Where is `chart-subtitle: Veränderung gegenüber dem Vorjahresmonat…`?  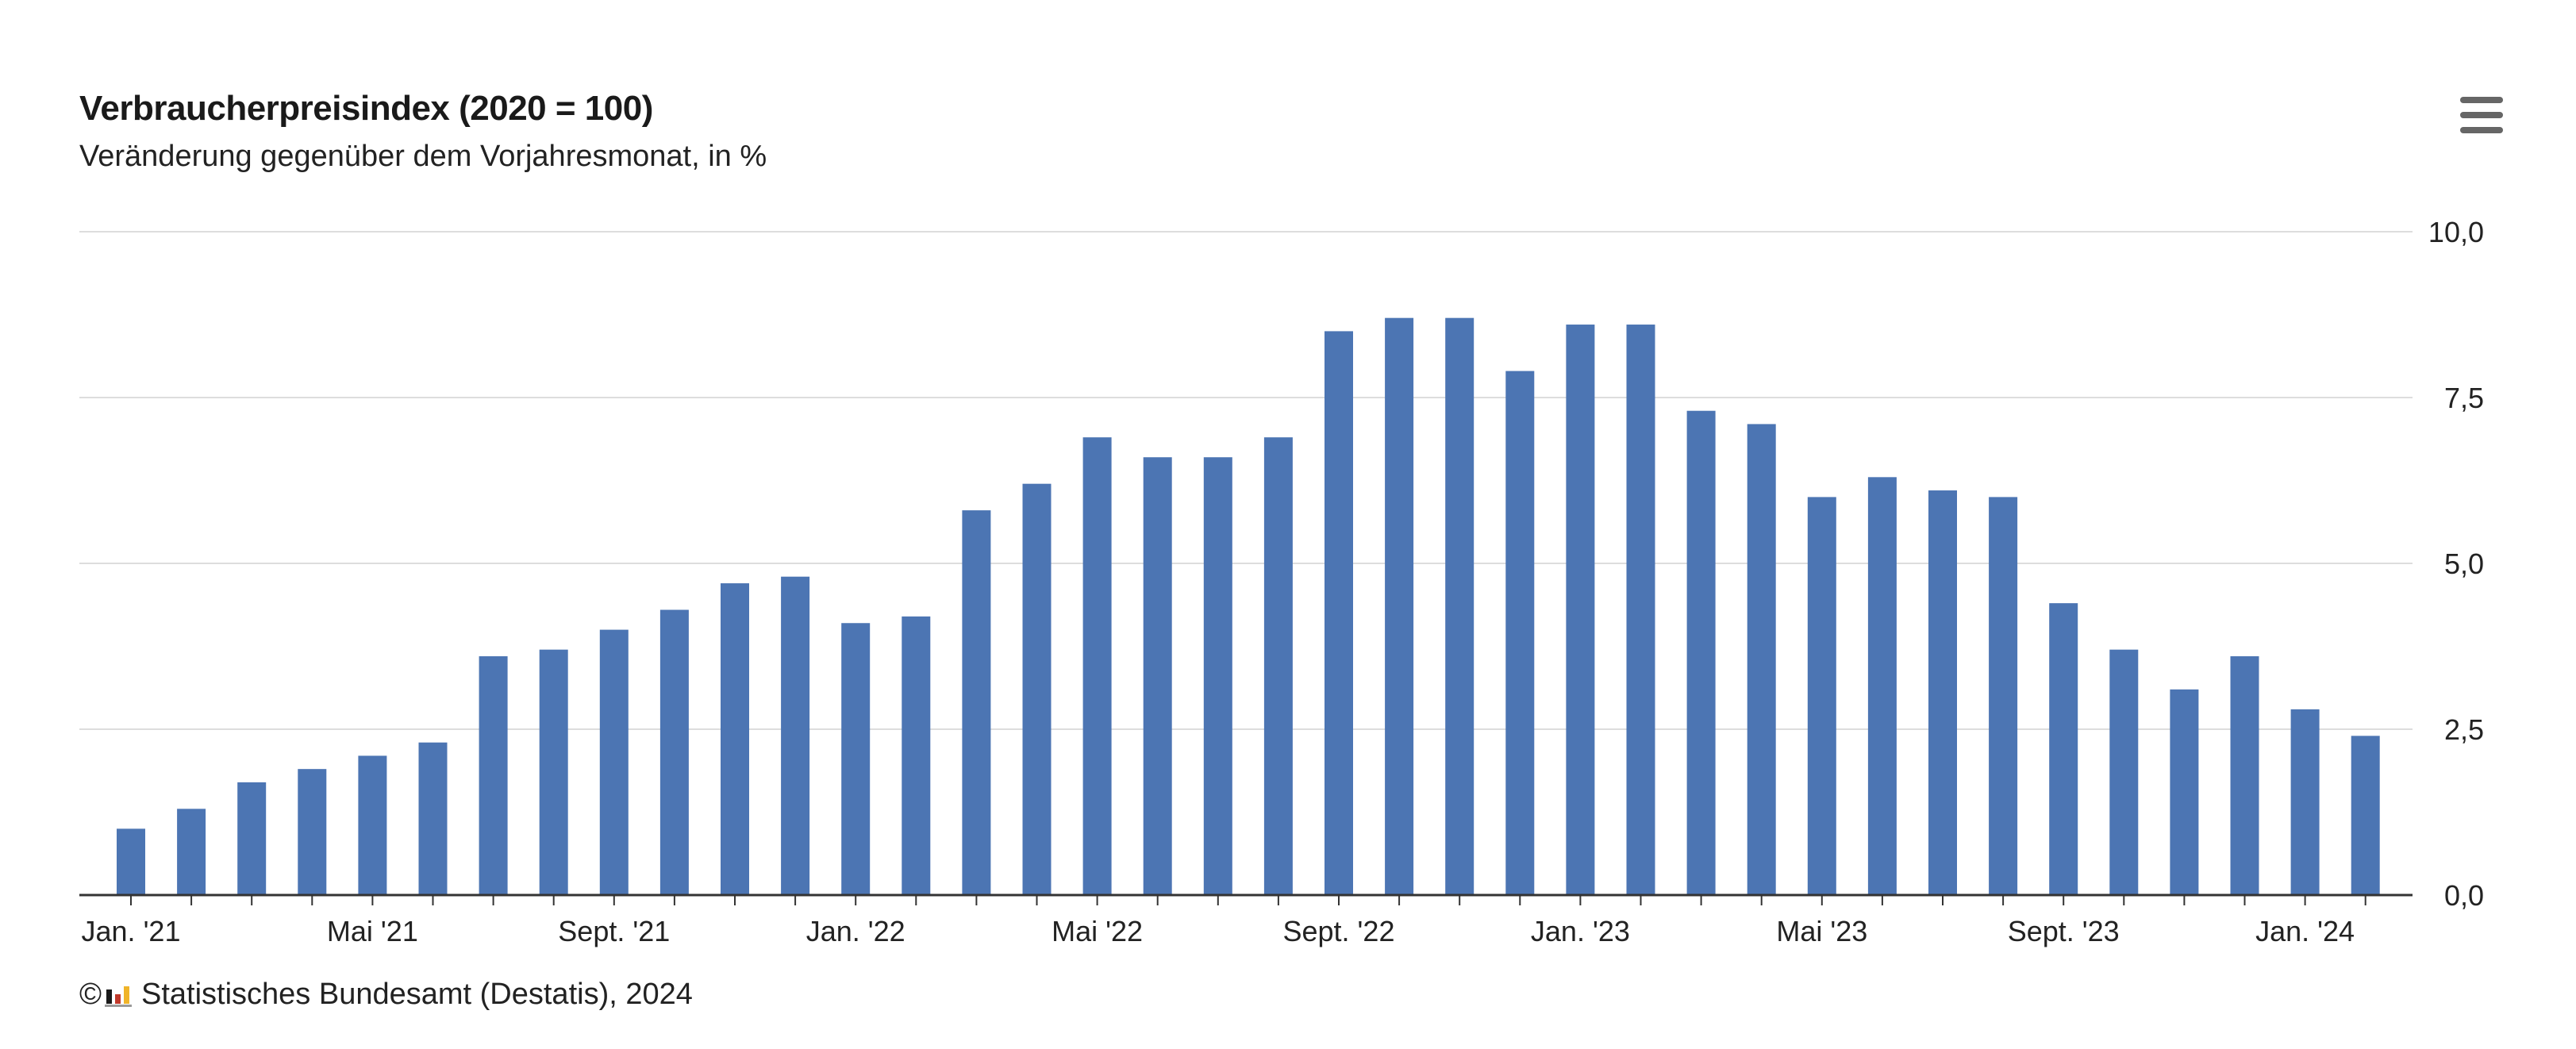
chart-subtitle: Veränderung gegenüber dem Vorjahresmonat… is located at coordinates (423, 156).